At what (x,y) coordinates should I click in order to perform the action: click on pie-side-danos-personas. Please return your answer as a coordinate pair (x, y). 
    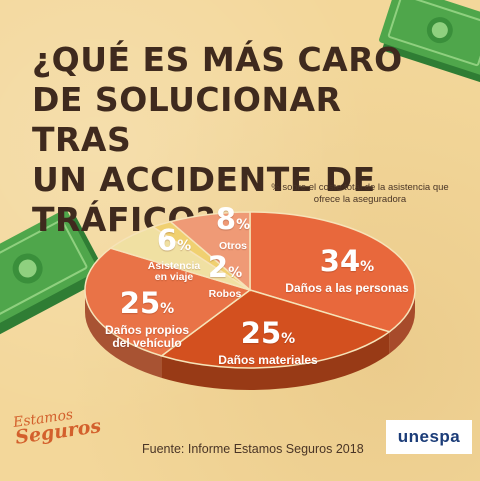
    Looking at the image, I should click on (402, 322).